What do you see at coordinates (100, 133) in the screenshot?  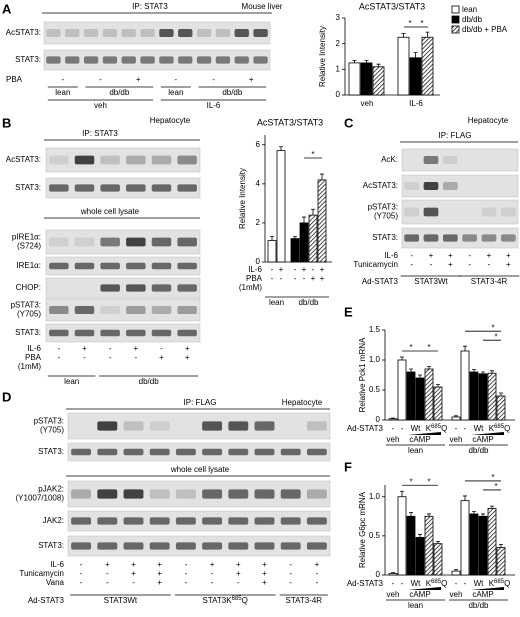 I see `ip-label: IP: STAT3` at bounding box center [100, 133].